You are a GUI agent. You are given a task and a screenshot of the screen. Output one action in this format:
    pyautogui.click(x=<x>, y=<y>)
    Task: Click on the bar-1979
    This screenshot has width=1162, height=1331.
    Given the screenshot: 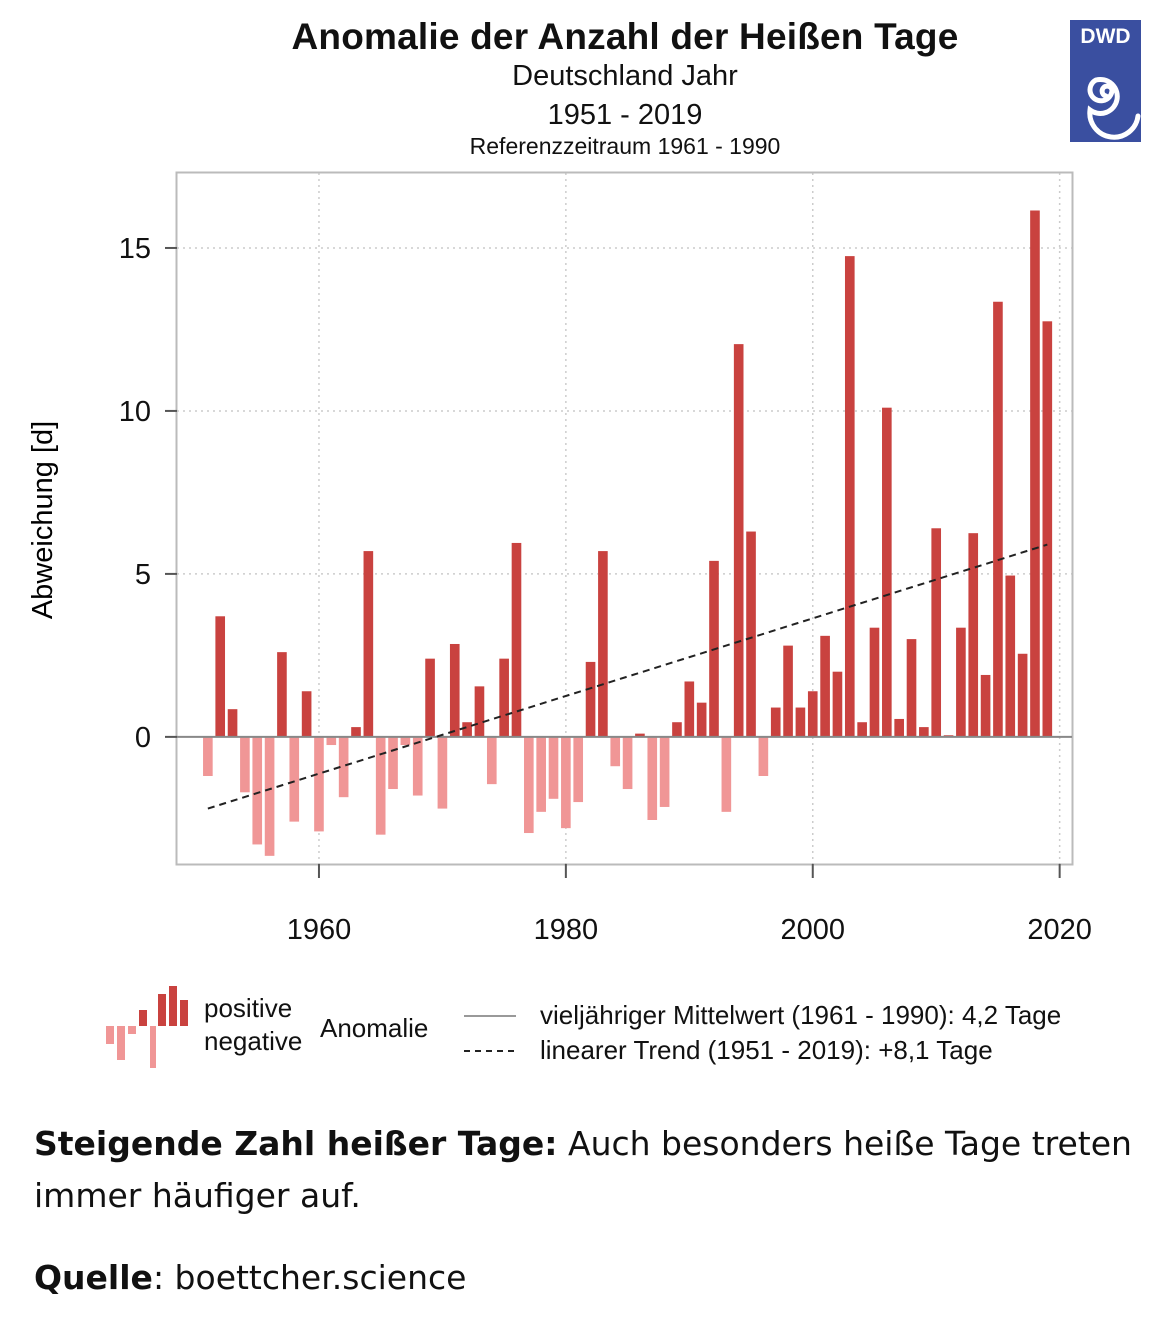 What is the action you would take?
    pyautogui.click(x=553, y=767)
    